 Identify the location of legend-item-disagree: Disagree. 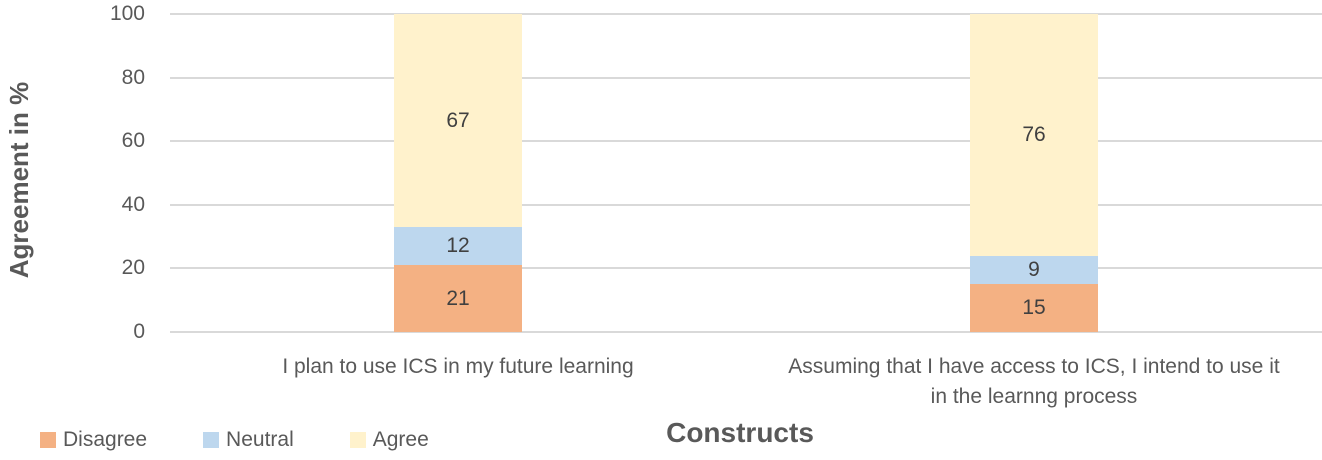
(93, 440).